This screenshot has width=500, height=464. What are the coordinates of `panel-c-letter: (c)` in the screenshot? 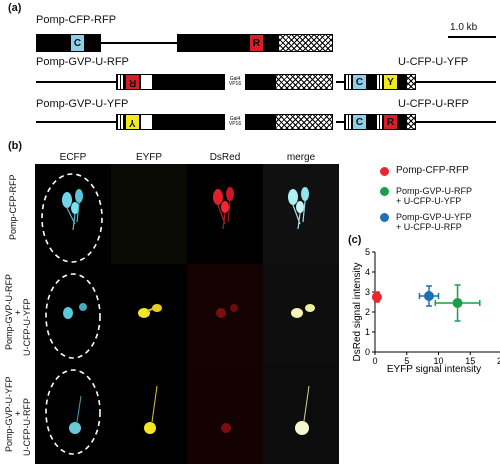 It's located at (355, 240).